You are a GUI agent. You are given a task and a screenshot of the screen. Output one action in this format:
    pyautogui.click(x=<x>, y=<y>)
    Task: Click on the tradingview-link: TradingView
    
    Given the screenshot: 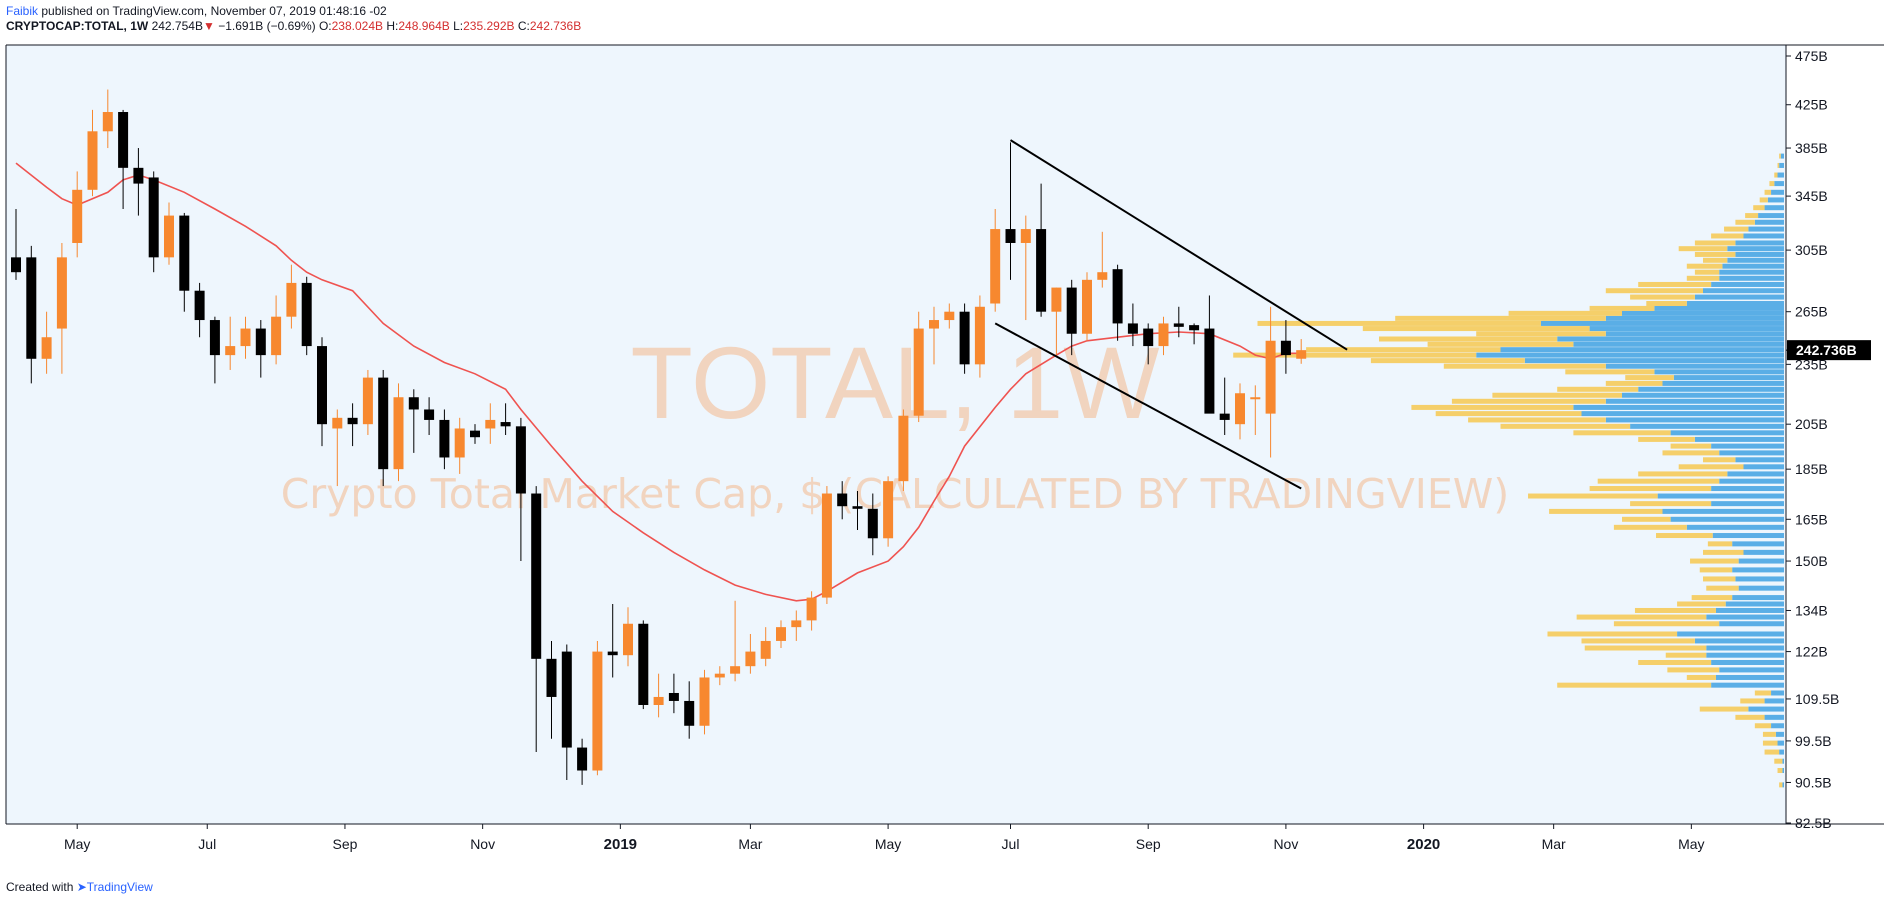 What is the action you would take?
    pyautogui.click(x=119, y=887)
    